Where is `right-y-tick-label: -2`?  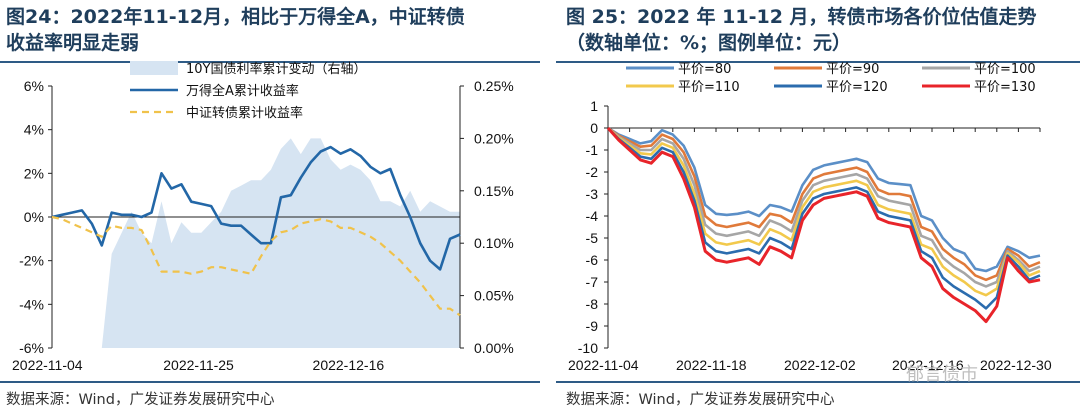
right-y-tick-label: -2 is located at coordinates (592, 172).